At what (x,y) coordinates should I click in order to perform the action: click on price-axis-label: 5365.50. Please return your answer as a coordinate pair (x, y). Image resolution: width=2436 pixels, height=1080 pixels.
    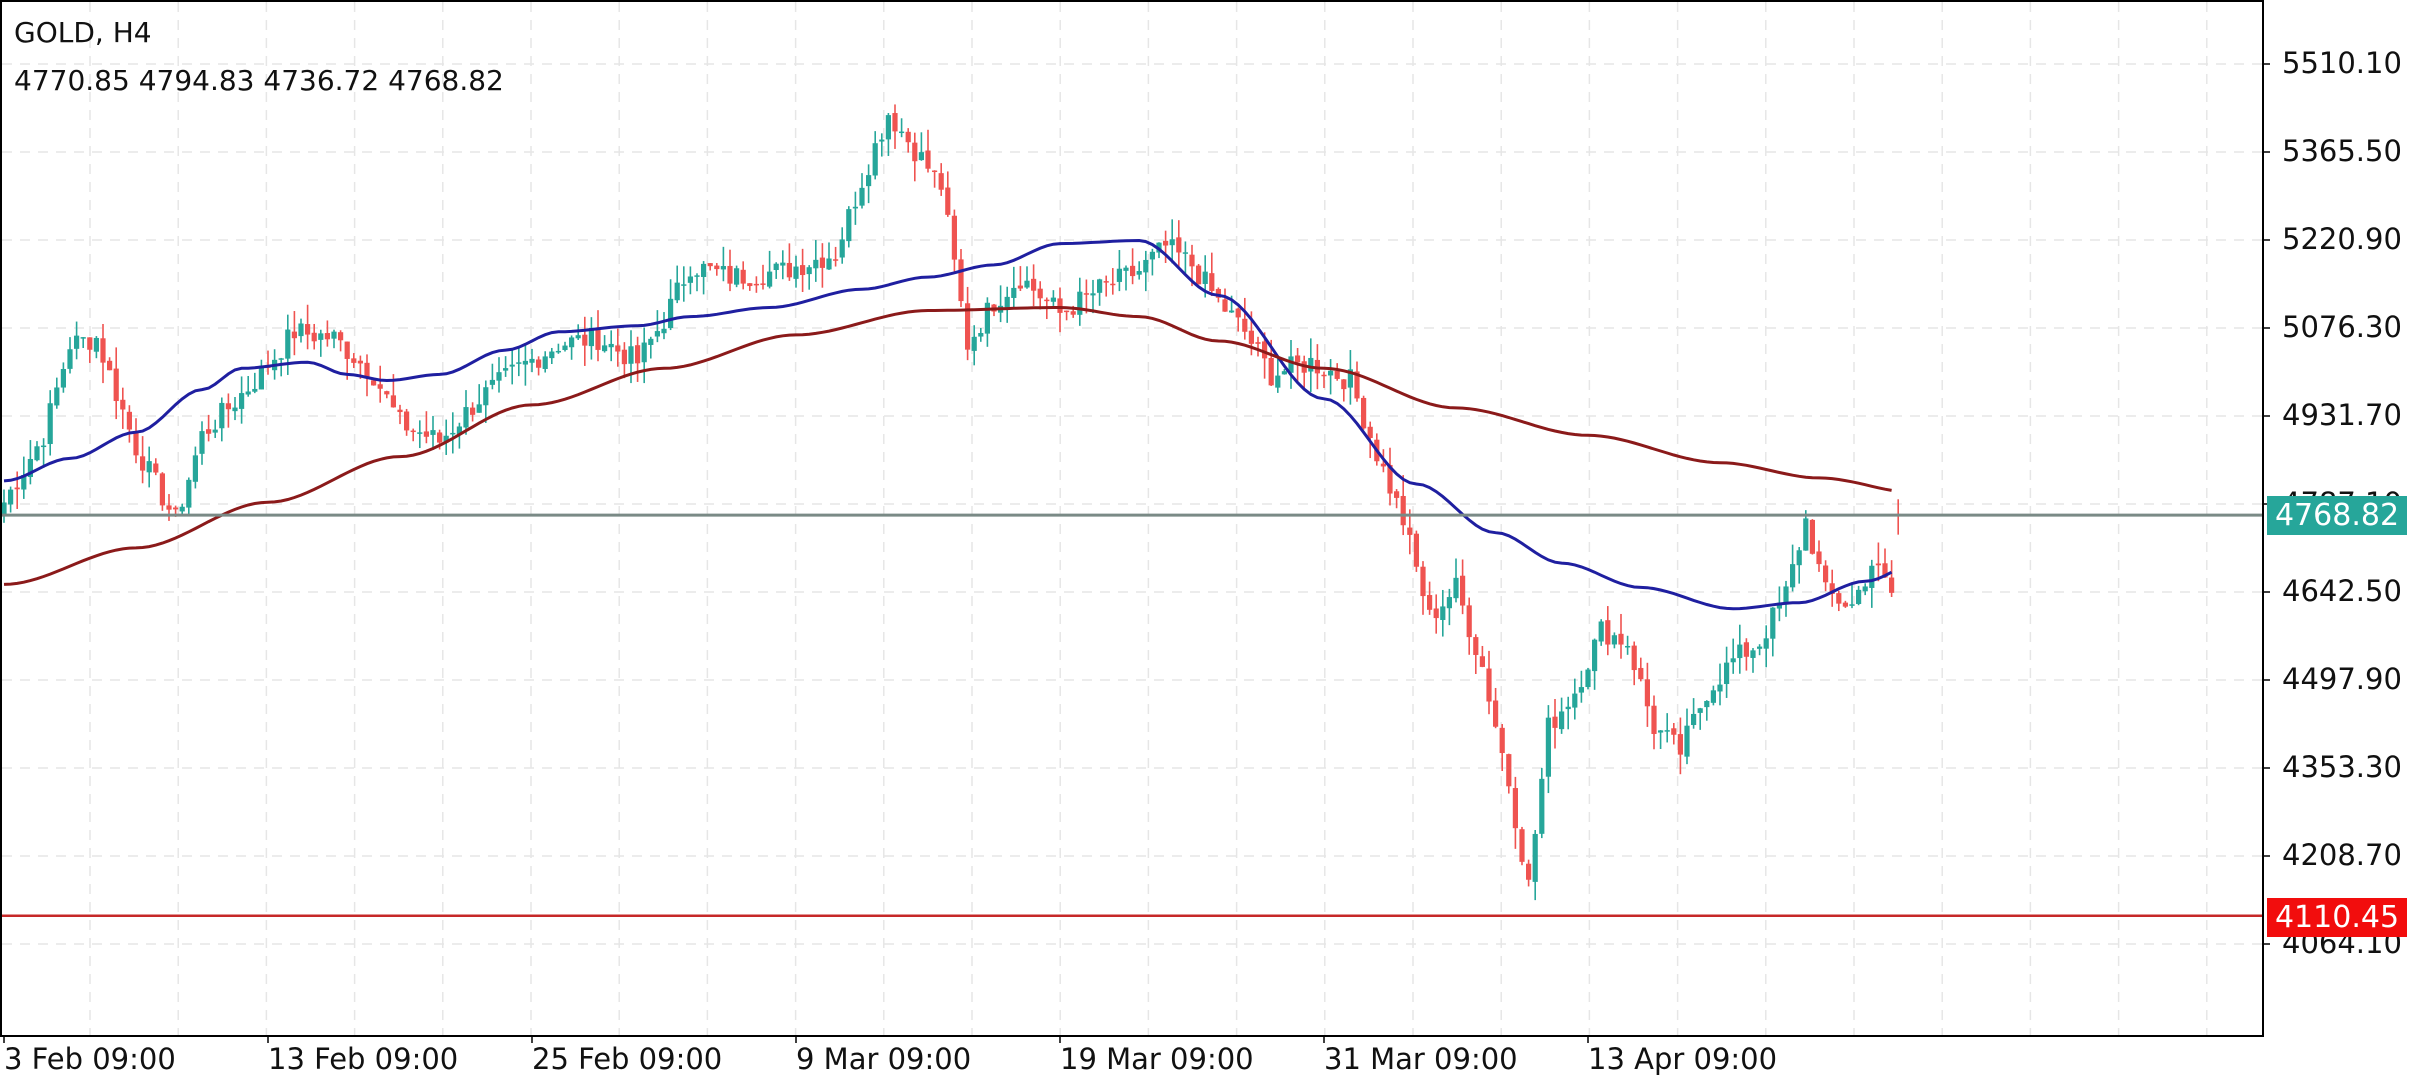
    Looking at the image, I should click on (2342, 151).